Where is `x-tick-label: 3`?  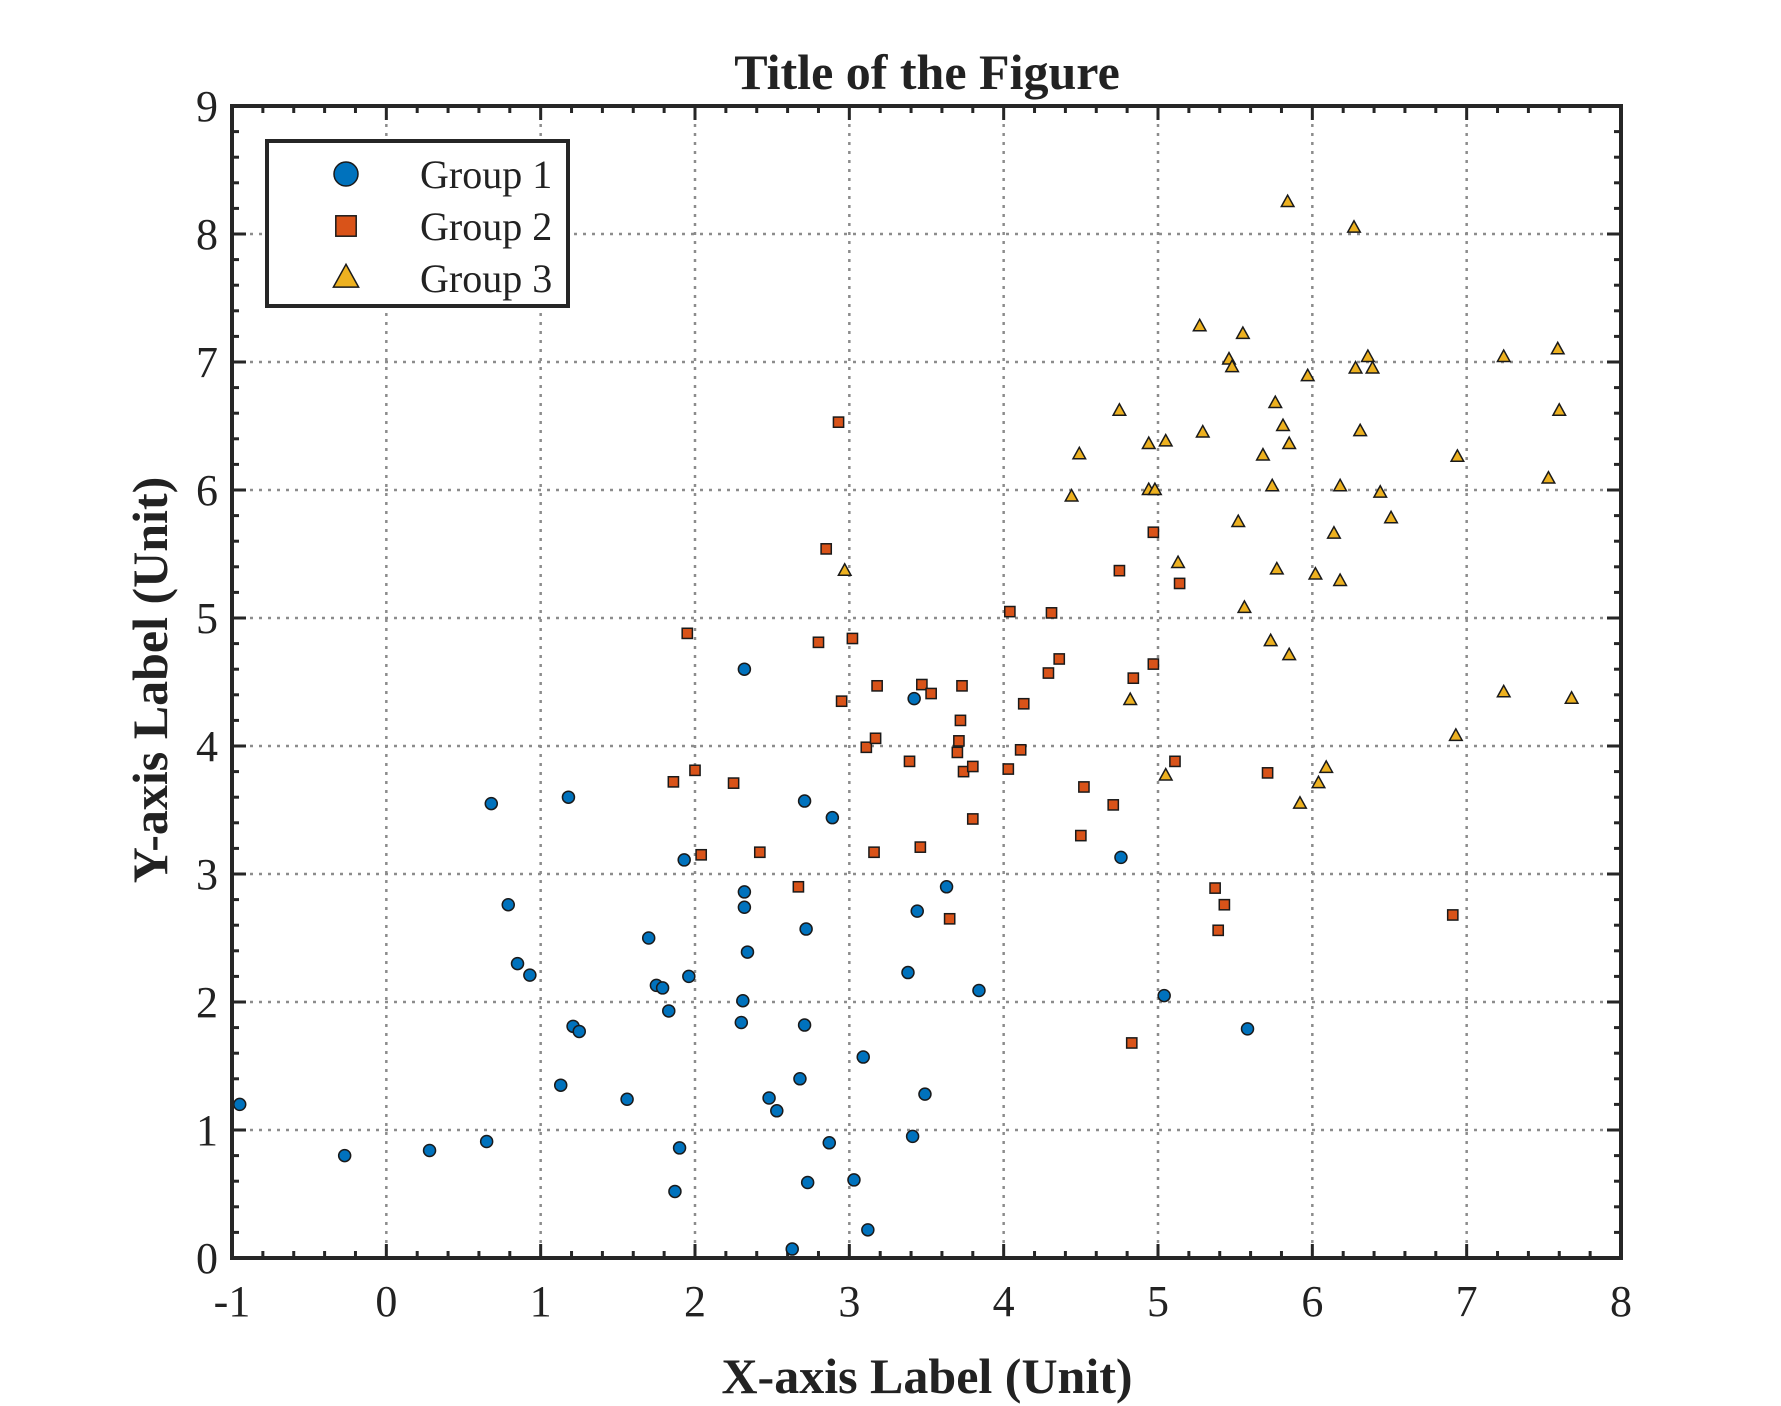
x-tick-label: 3 is located at coordinates (849, 1301).